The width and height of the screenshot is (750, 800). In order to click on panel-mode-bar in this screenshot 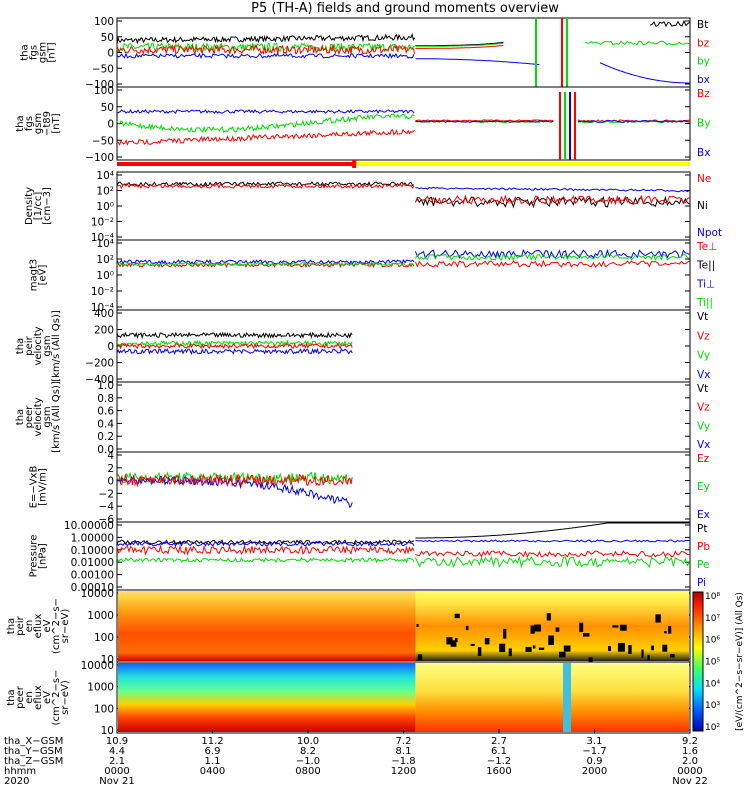, I will do `click(403, 164)`.